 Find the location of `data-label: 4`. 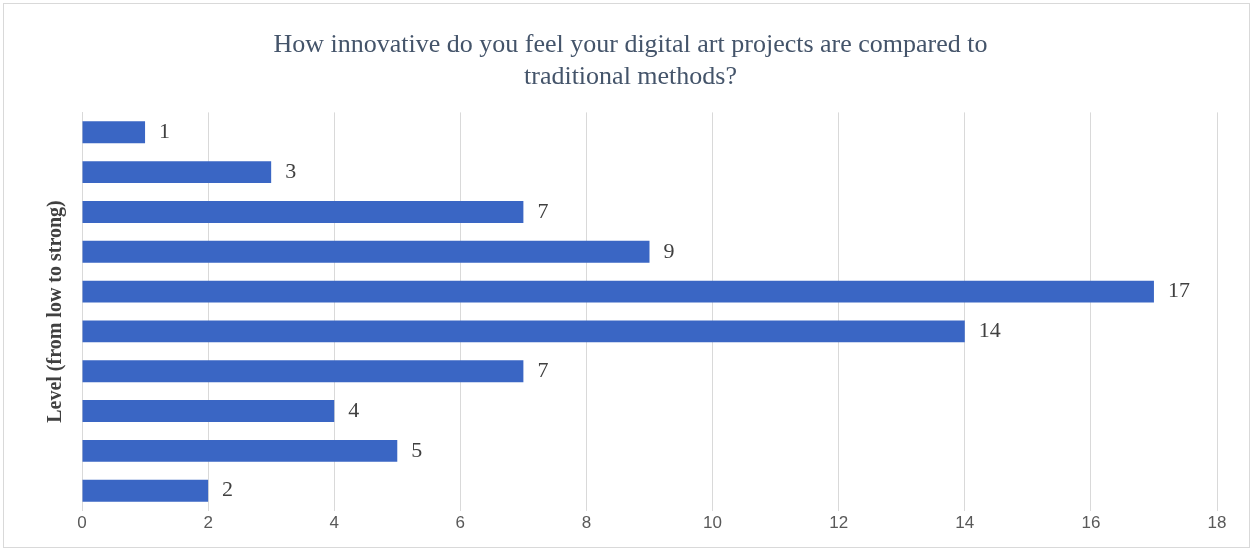

data-label: 4 is located at coordinates (354, 409).